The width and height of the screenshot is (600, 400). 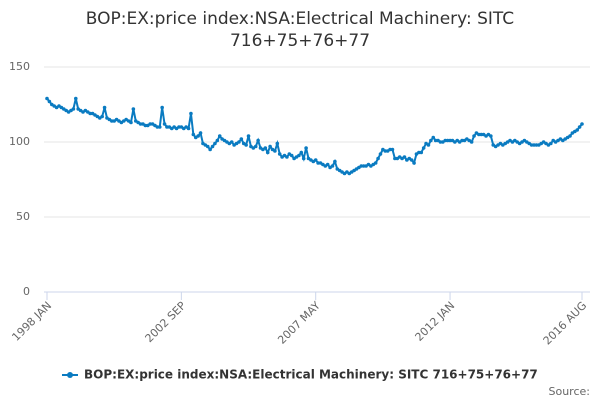 What do you see at coordinates (299, 323) in the screenshot?
I see `x-tick-label: 2007 MAY` at bounding box center [299, 323].